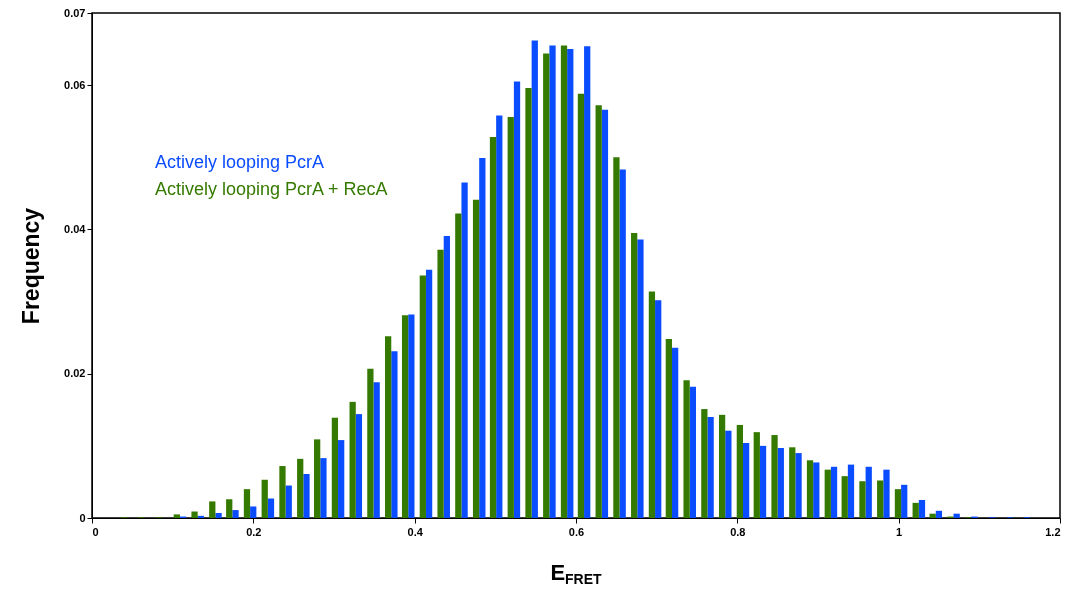 Image resolution: width=1071 pixels, height=591 pixels. What do you see at coordinates (75, 12) in the screenshot?
I see `y-tick-label: 0.07` at bounding box center [75, 12].